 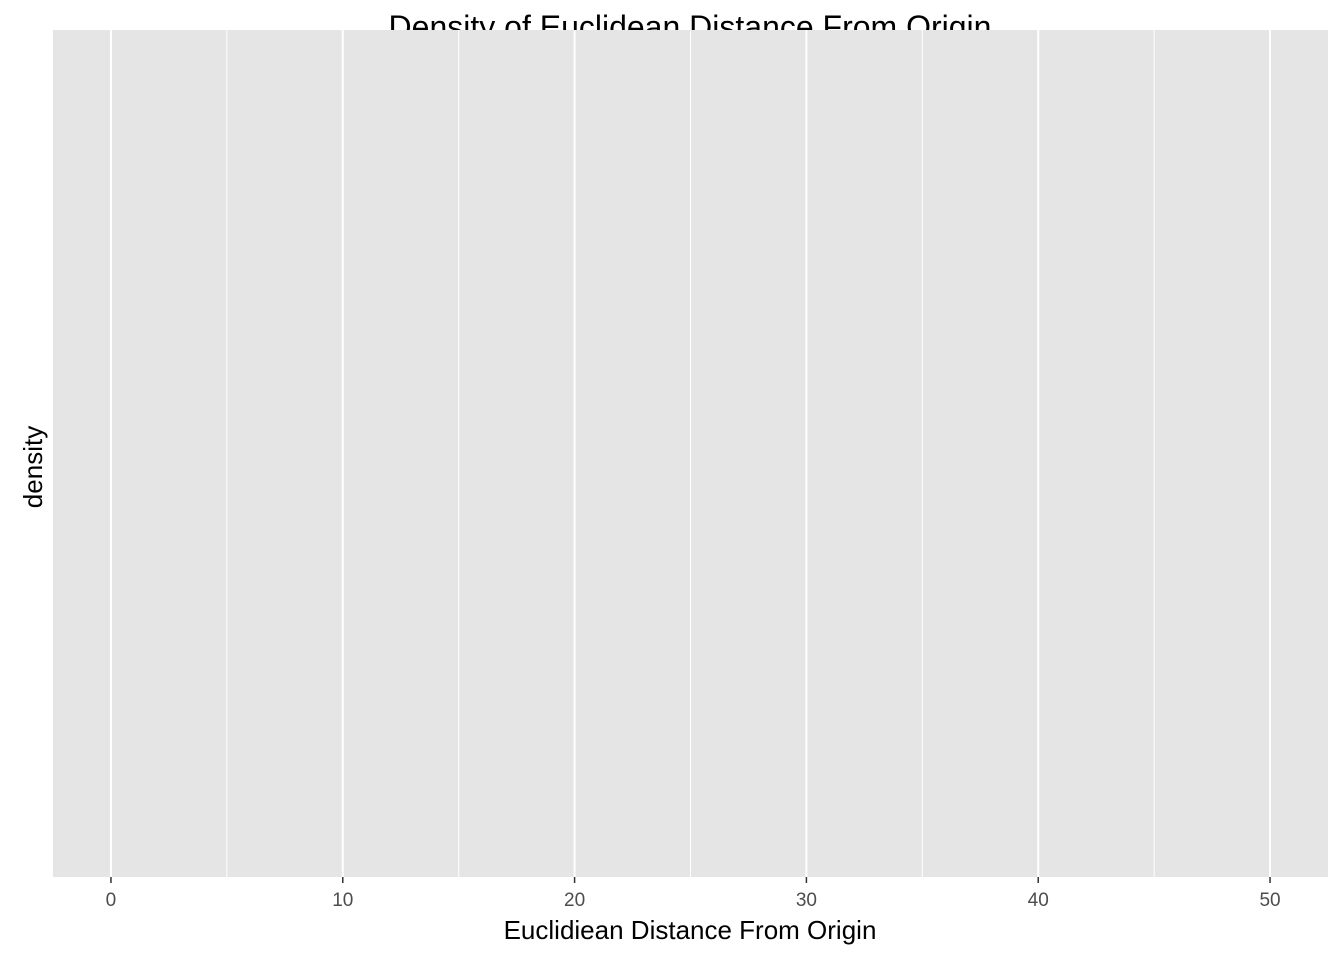 I want to click on x-tick-label: 0, so click(x=111, y=900).